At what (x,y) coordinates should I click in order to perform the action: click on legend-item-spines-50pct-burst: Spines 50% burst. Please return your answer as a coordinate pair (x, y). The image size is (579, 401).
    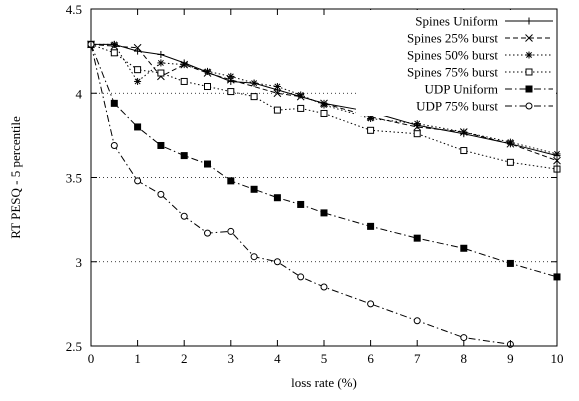
    Looking at the image, I should click on (480, 55).